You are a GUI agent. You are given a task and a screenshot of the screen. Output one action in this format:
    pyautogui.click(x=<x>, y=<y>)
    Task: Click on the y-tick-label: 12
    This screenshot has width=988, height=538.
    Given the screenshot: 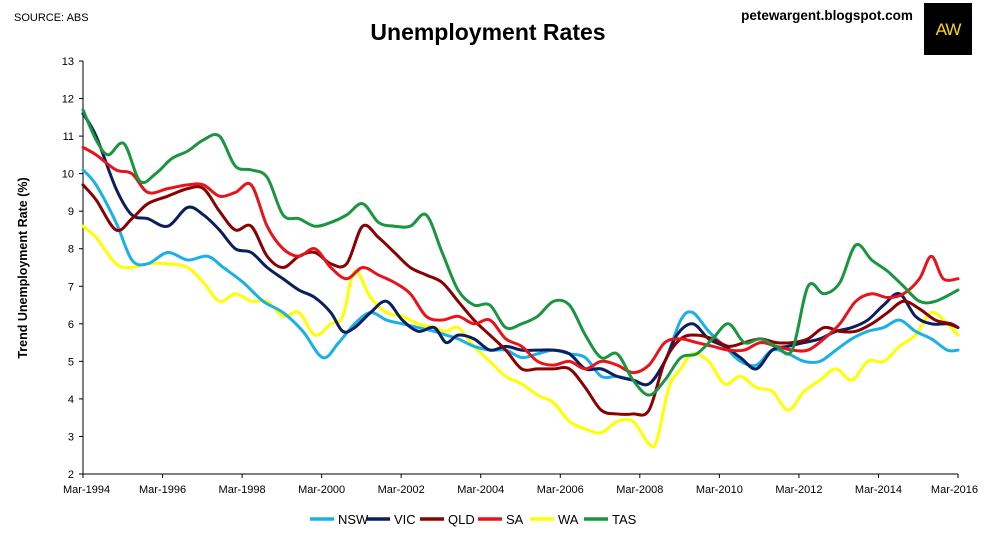 What is the action you would take?
    pyautogui.click(x=68, y=100)
    